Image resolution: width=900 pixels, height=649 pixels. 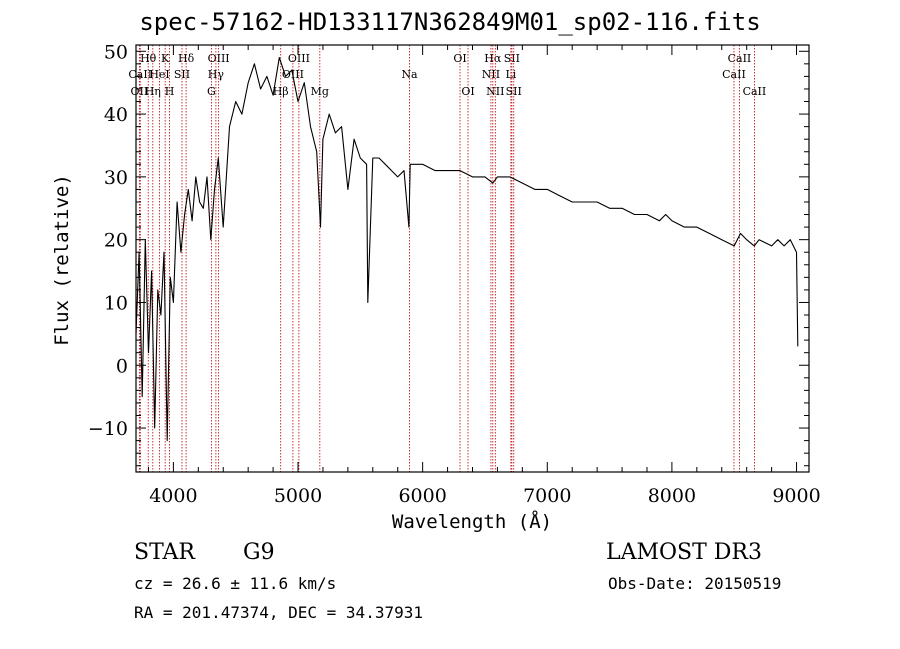 I want to click on x-tick-label: 8000, so click(x=672, y=496).